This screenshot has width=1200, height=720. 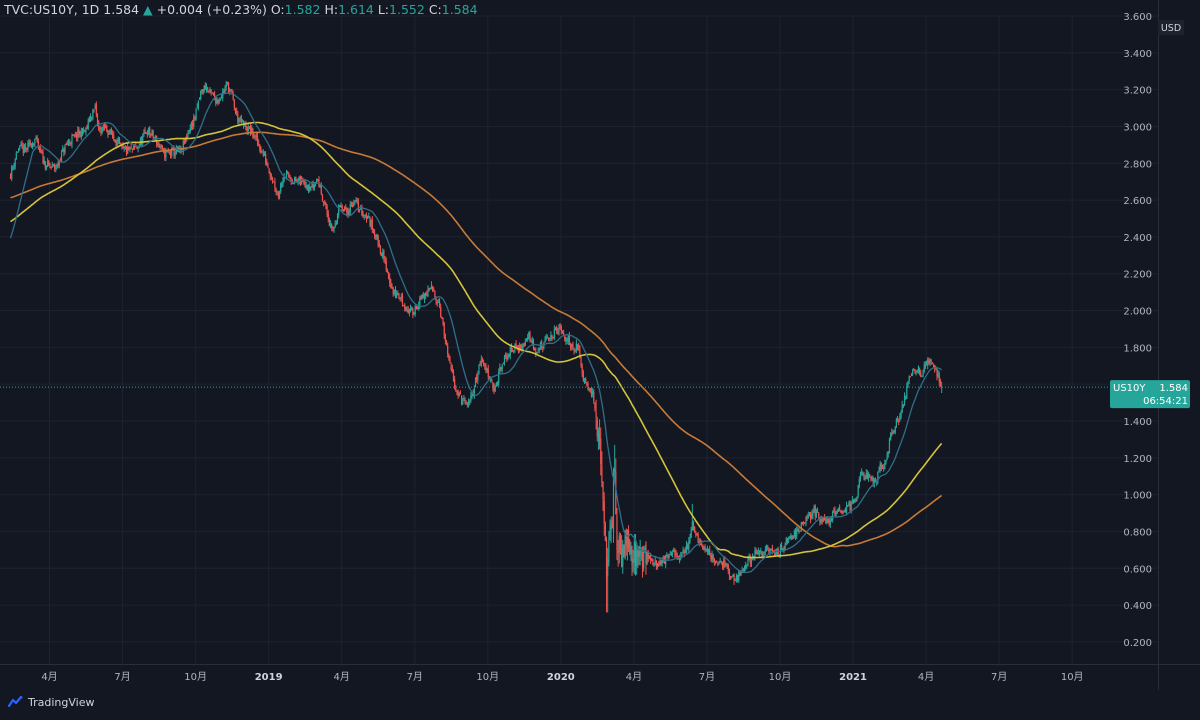 What do you see at coordinates (51, 702) in the screenshot?
I see `tradingview-branding: TradingView` at bounding box center [51, 702].